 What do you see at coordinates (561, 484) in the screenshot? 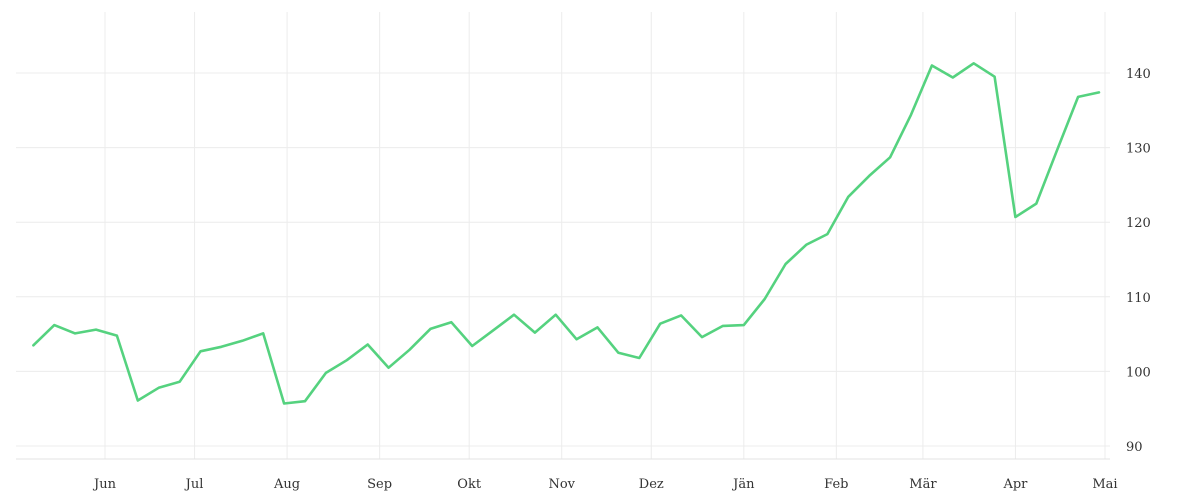
I see `x-tick-label: Nov` at bounding box center [561, 484].